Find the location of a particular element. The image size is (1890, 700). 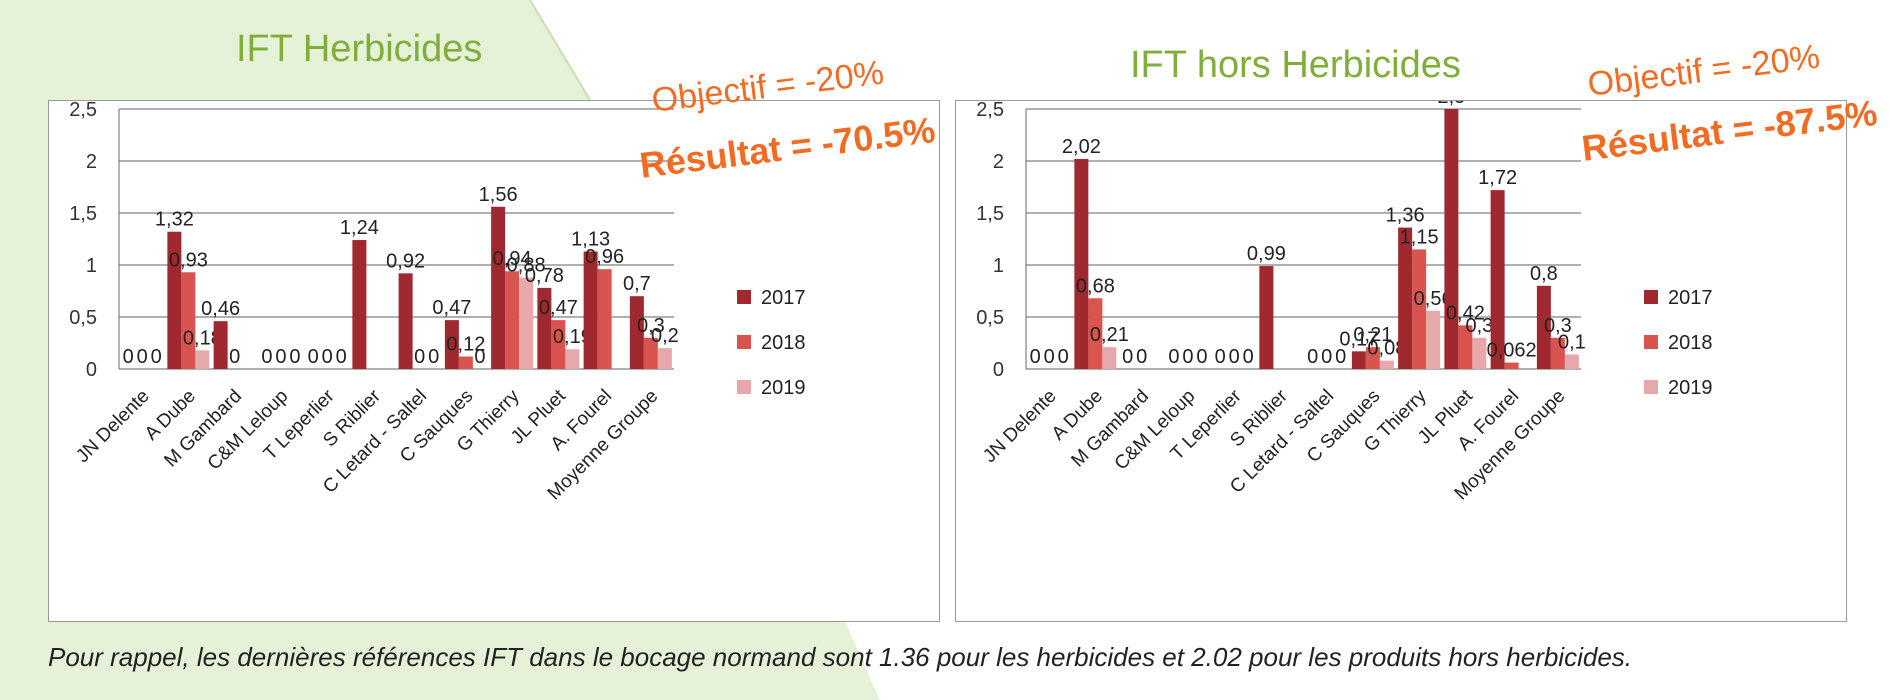

data-label-2017-s-riblier: 0,99 is located at coordinates (1266, 254).